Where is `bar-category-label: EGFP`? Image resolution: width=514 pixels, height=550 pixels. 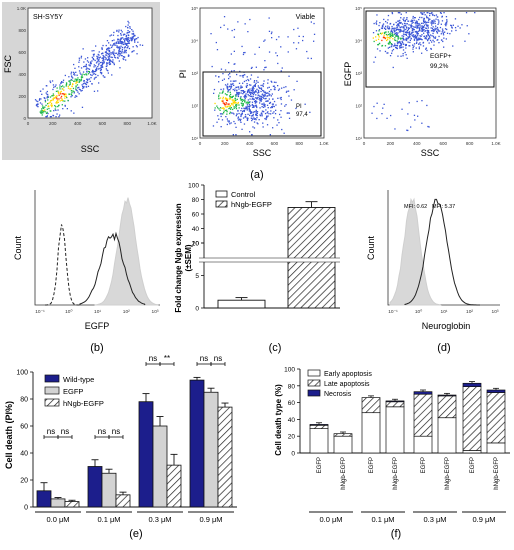
bar-category-label: EGFP is located at coordinates (424, 465).